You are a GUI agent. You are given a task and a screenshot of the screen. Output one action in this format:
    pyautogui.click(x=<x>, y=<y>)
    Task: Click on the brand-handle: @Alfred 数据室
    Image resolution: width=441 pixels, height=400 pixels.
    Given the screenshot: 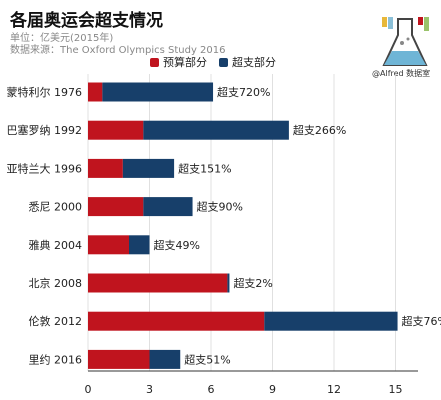 What is the action you would take?
    pyautogui.click(x=401, y=73)
    